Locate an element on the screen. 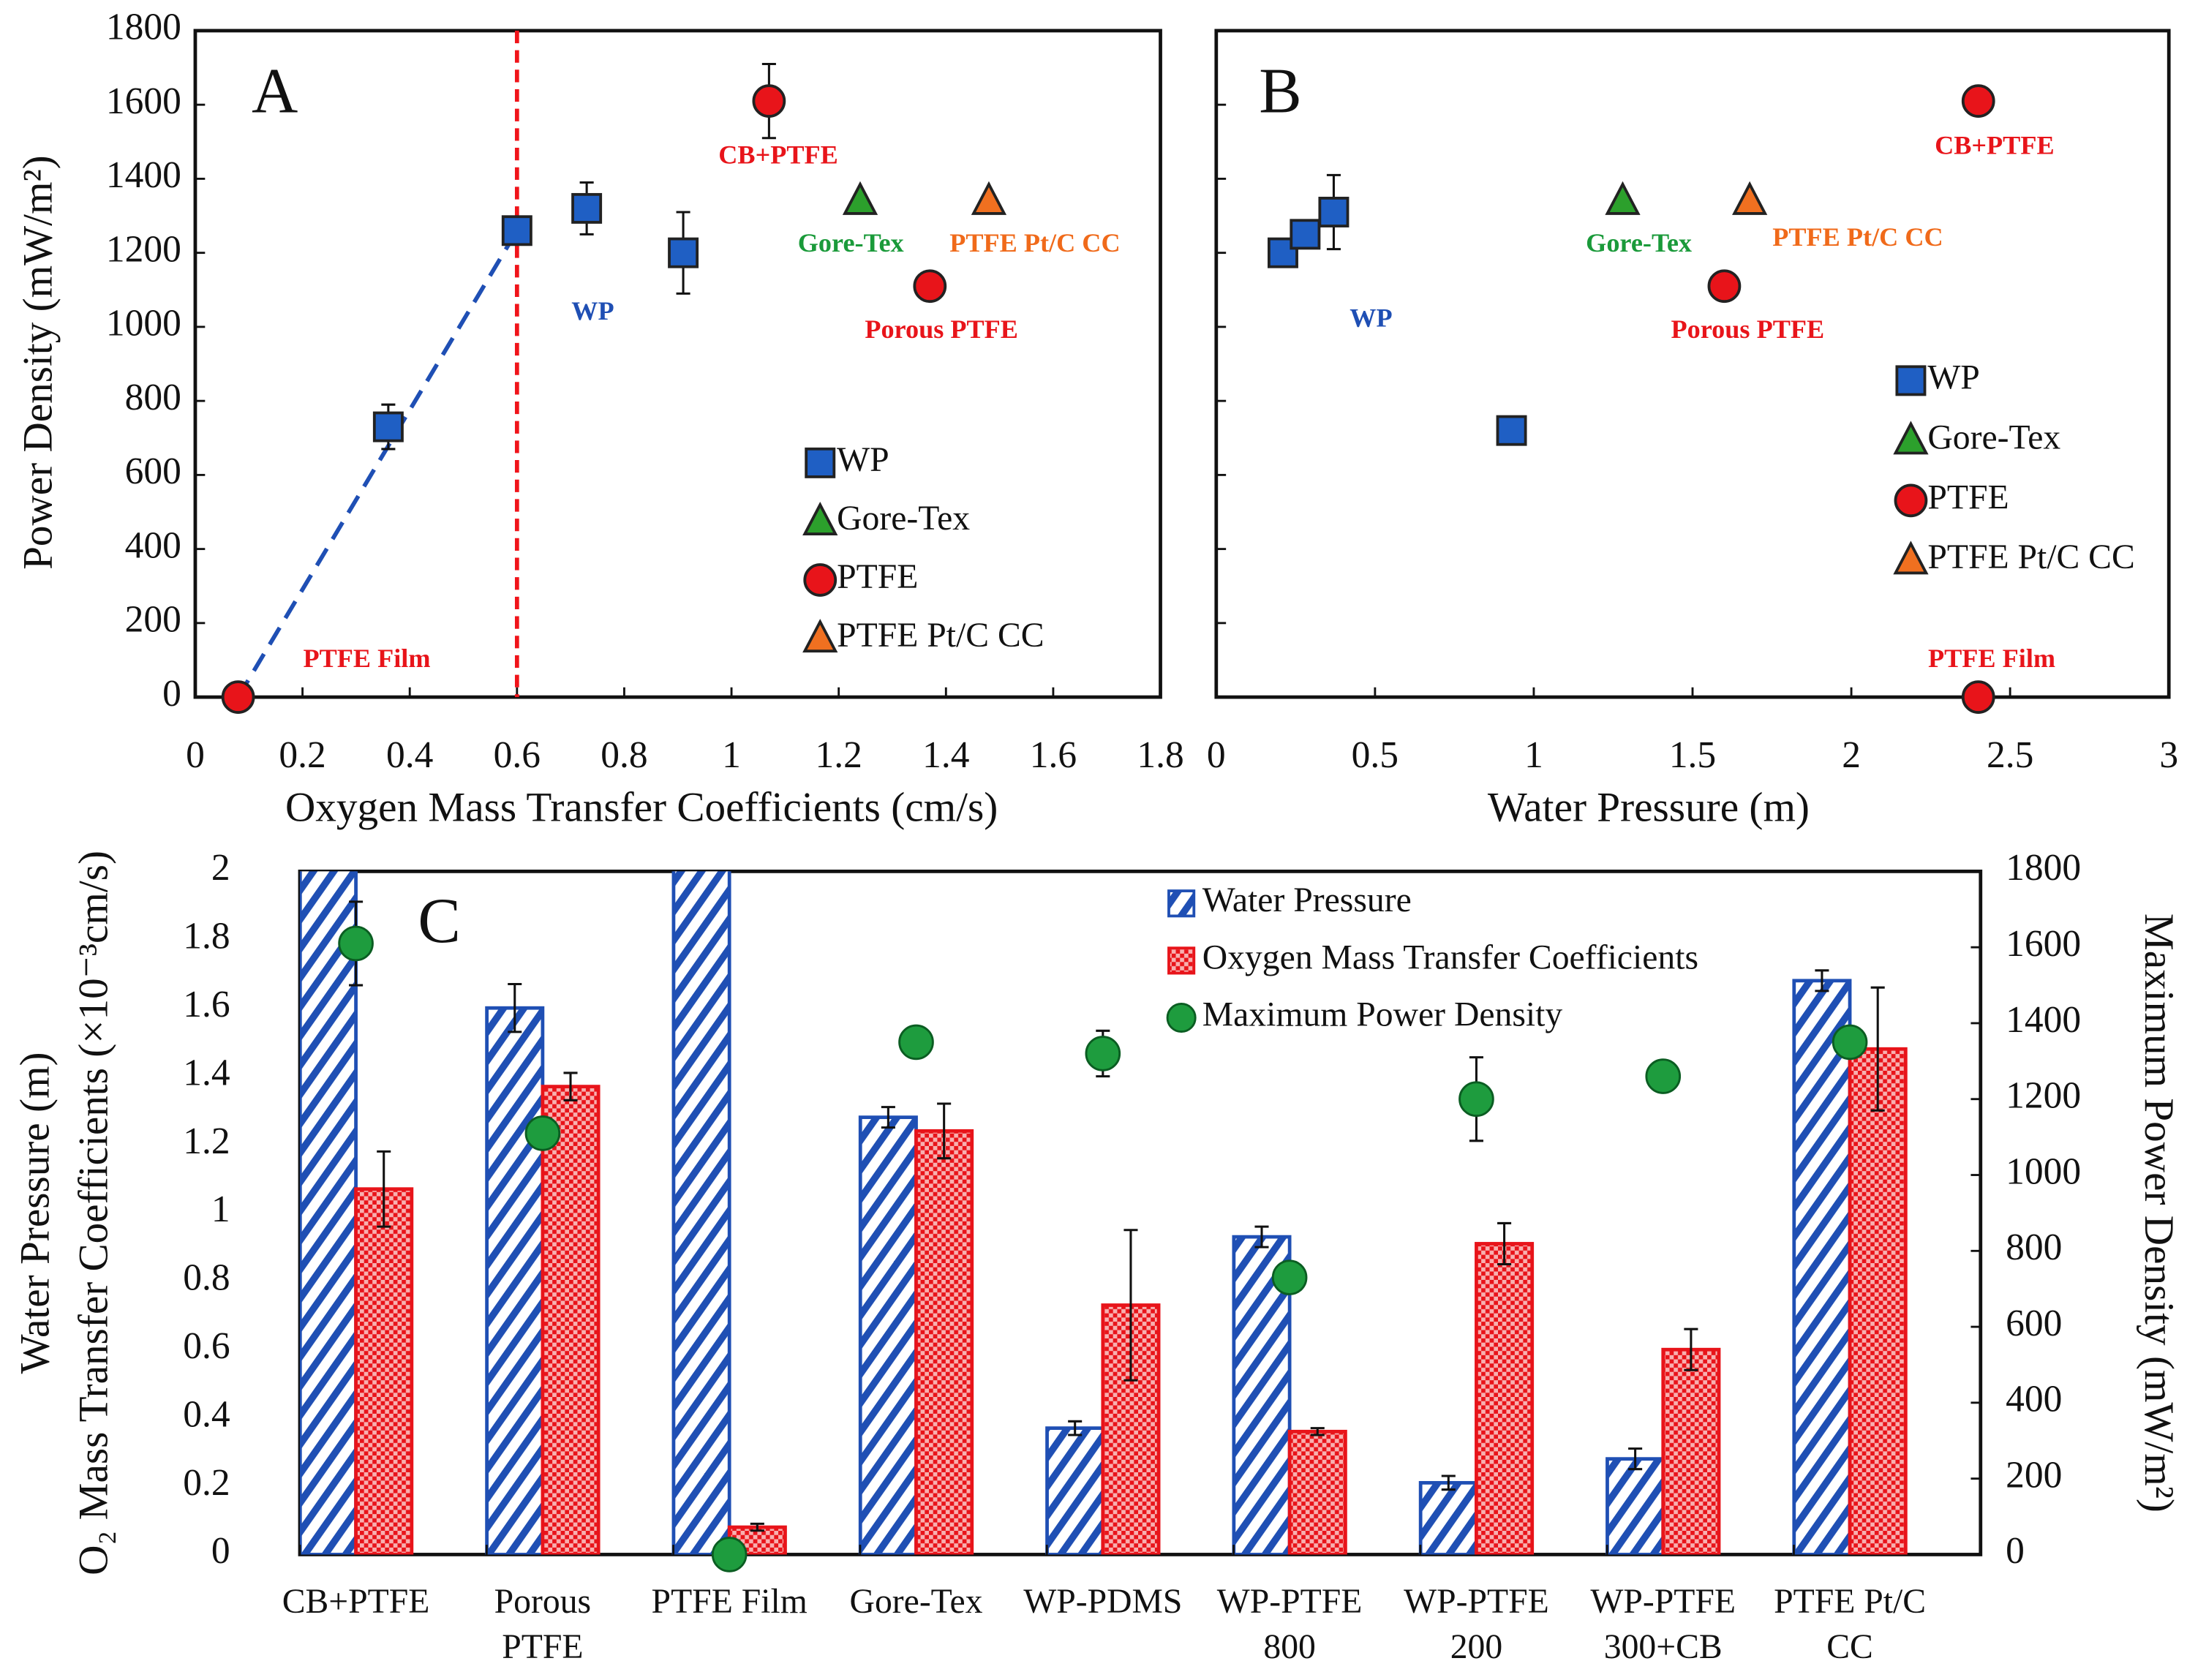 Image resolution: width=2187 pixels, height=1680 pixels. label-line: 200 is located at coordinates (1476, 1647).